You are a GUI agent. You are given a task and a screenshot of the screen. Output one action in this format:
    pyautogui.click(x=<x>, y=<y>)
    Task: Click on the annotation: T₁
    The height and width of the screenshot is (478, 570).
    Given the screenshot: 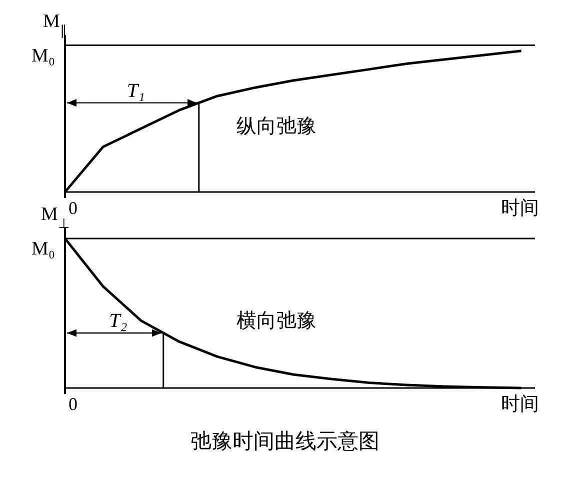 What is the action you would take?
    pyautogui.click(x=135, y=91)
    